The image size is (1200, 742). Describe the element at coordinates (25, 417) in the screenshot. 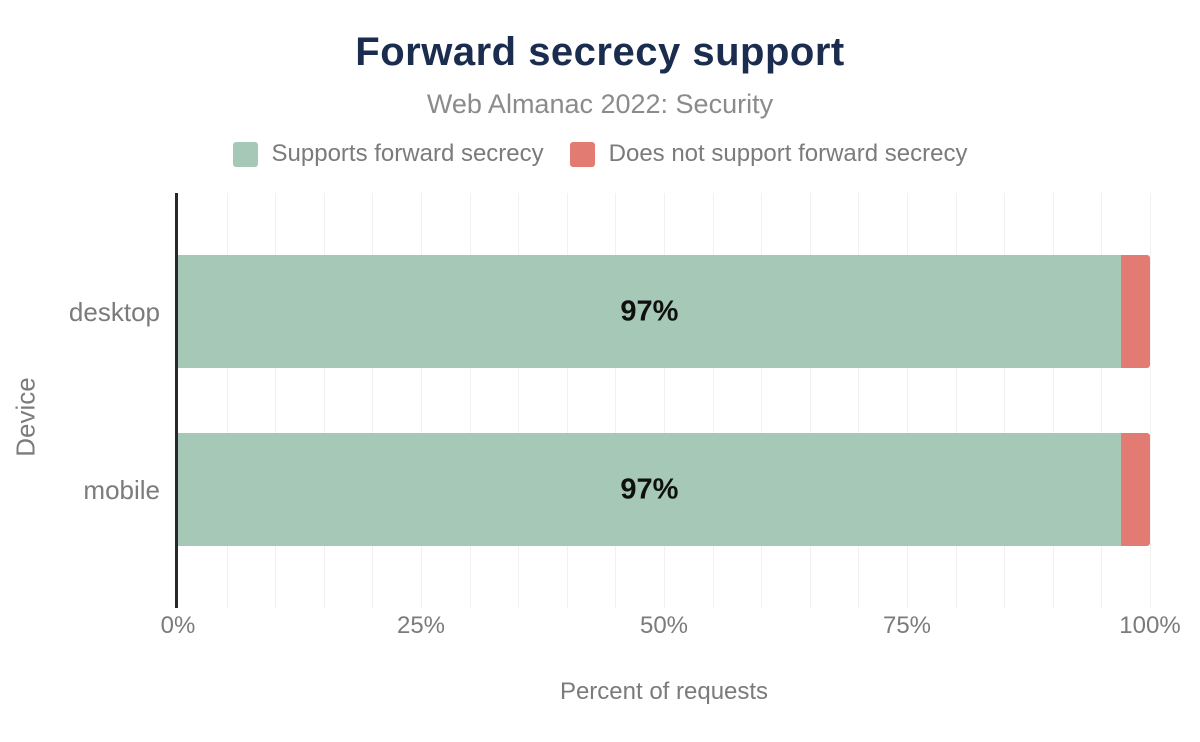

I see `y-axis-title: Device` at that location.